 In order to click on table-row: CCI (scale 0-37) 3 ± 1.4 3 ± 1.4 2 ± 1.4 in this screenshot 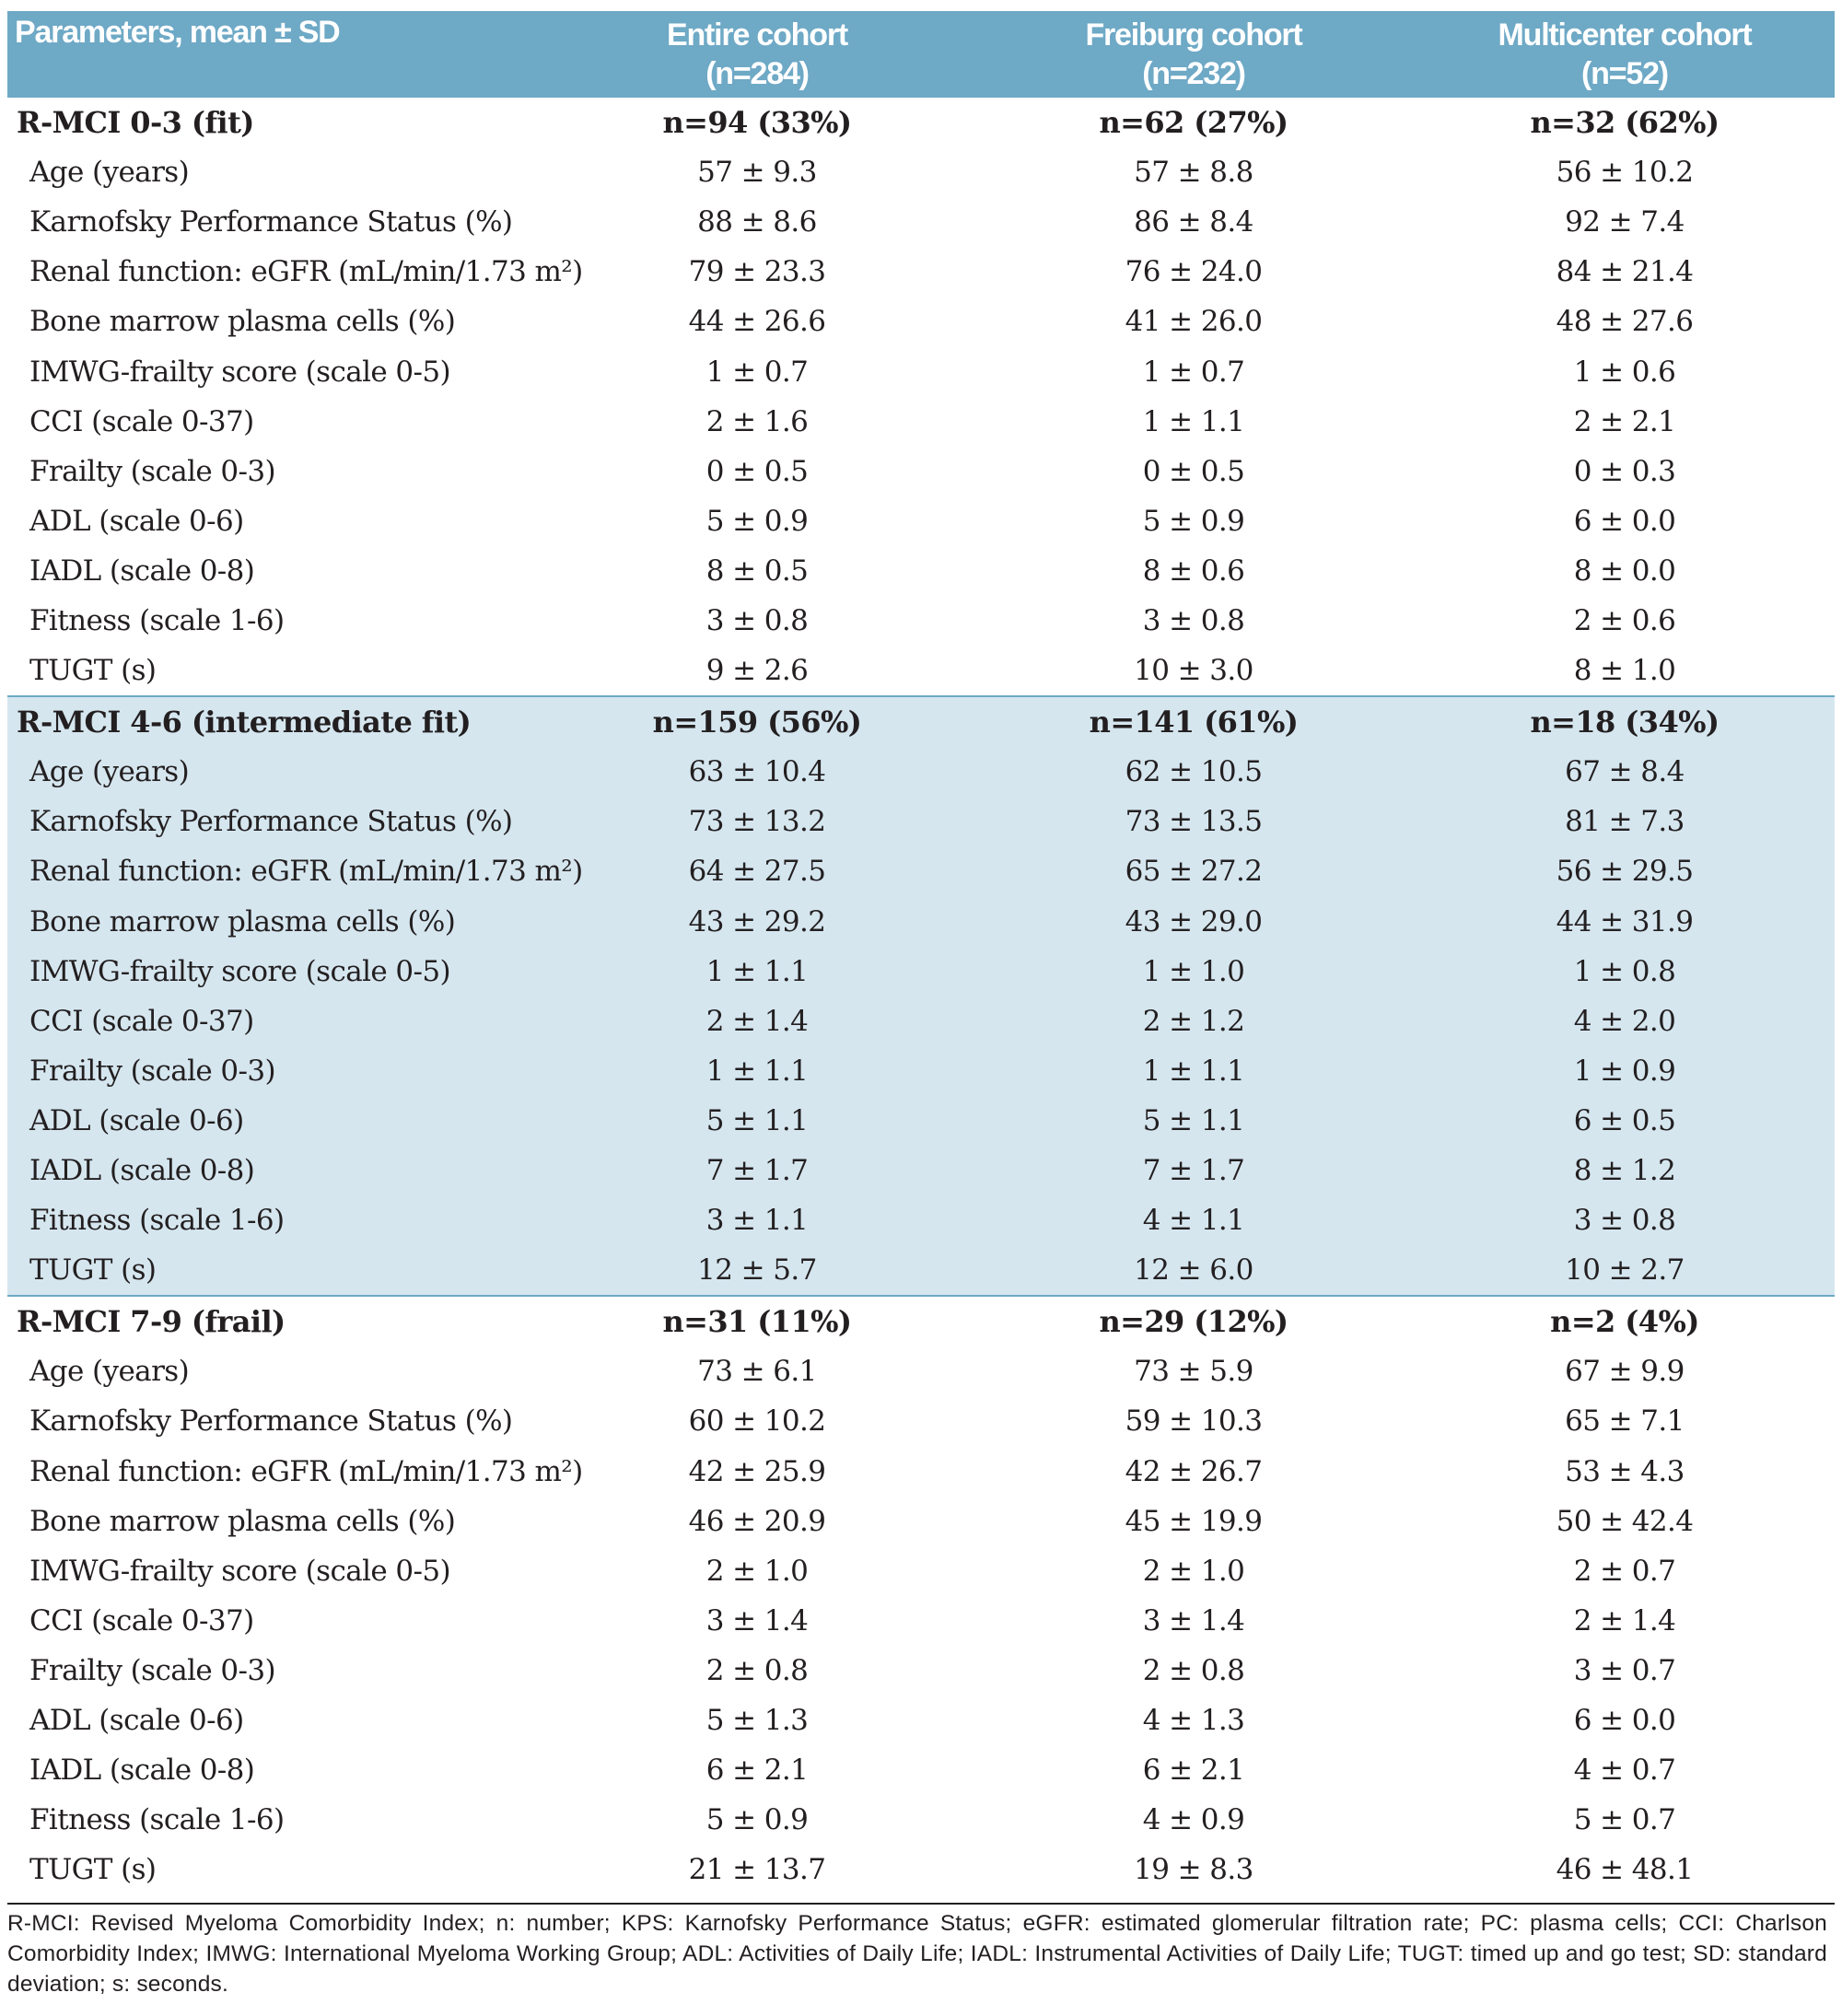, I will do `click(921, 1621)`.